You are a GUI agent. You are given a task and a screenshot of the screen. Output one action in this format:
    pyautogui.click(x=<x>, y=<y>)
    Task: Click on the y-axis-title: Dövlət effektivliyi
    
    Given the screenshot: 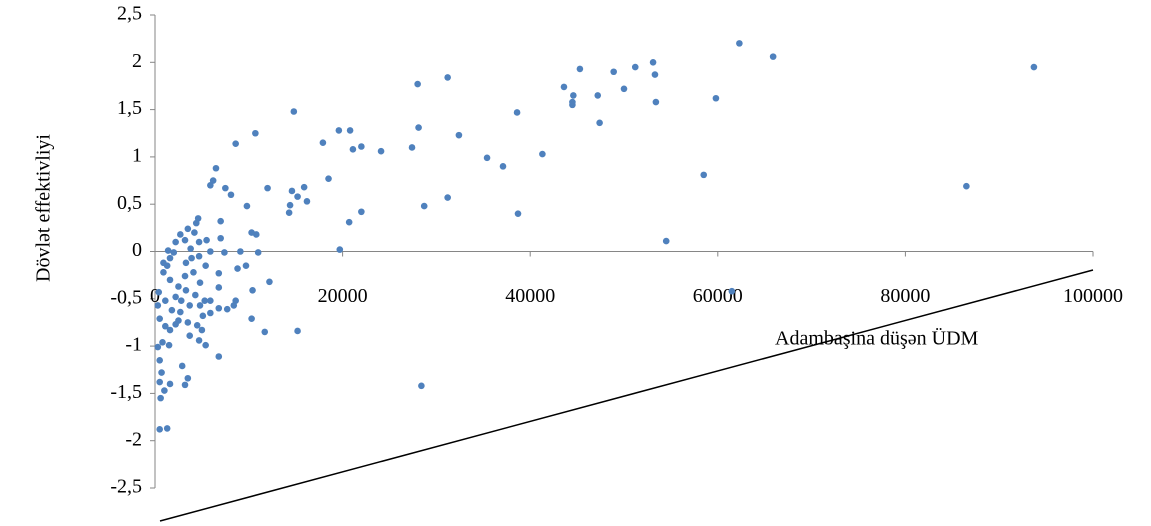 What is the action you would take?
    pyautogui.click(x=44, y=208)
    